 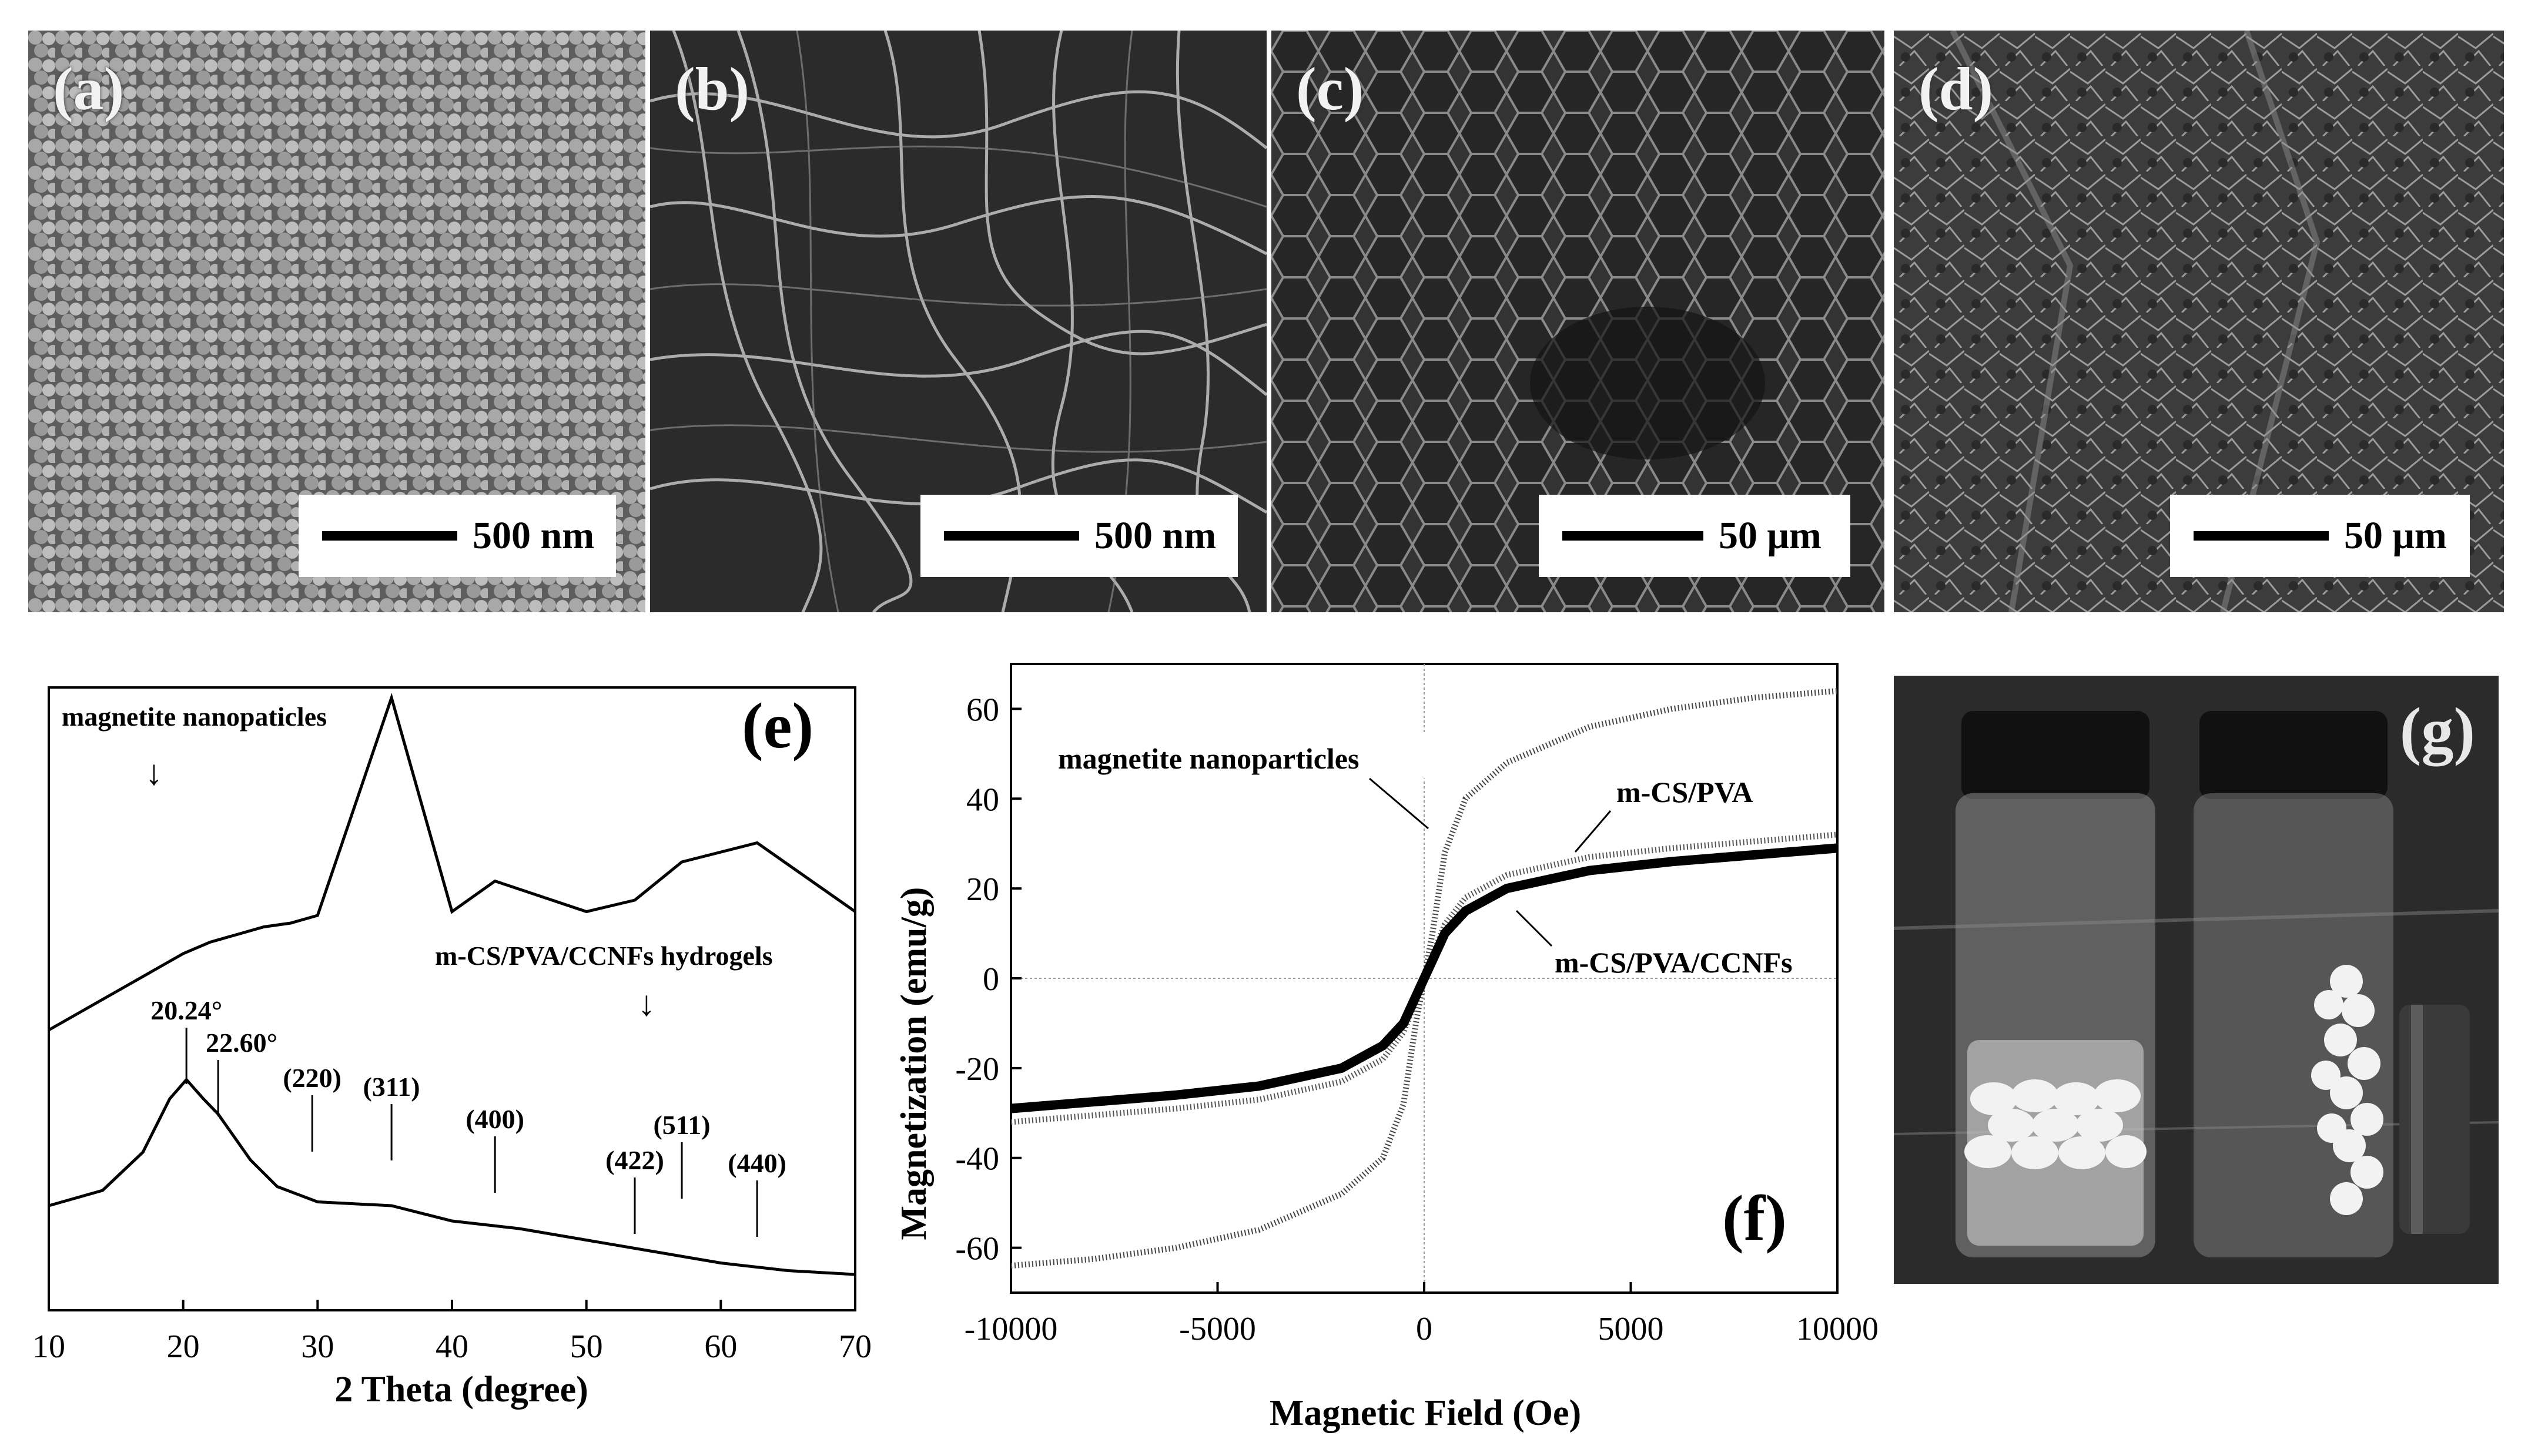 I want to click on vsm-series-label-mcs-pva: m-CS/PVA, so click(x=1685, y=792).